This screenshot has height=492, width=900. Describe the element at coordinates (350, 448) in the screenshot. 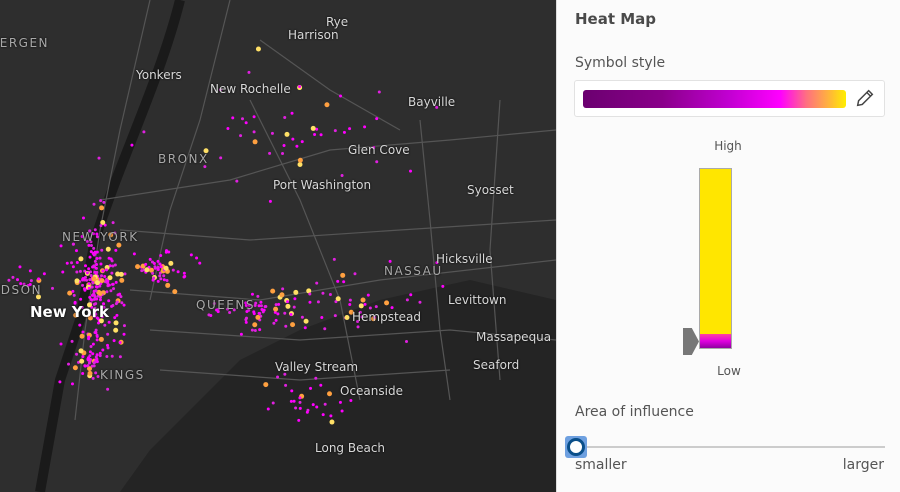

I see `map-label: Long Beach` at that location.